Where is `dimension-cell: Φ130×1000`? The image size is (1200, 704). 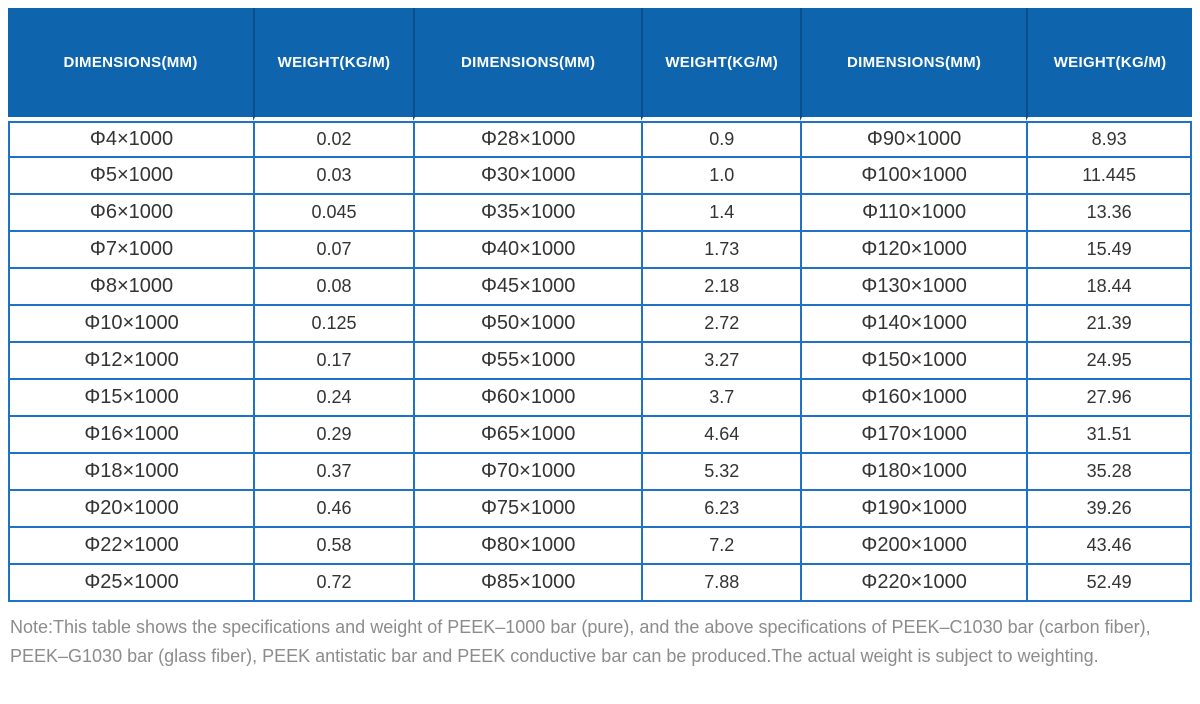 dimension-cell: Φ130×1000 is located at coordinates (913, 287).